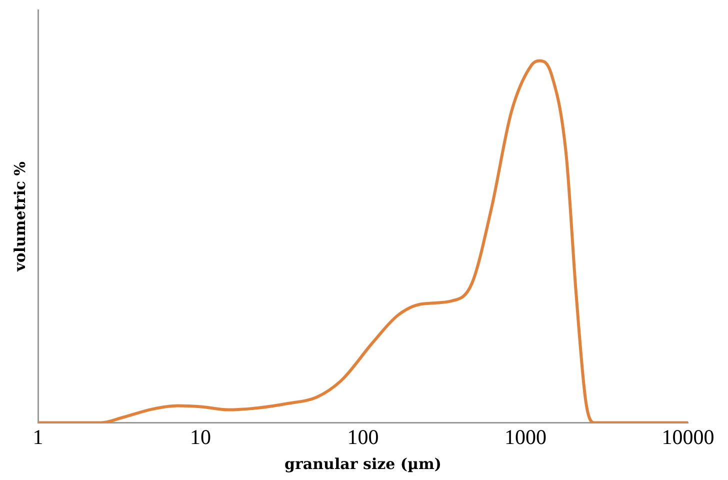  What do you see at coordinates (688, 436) in the screenshot?
I see `x-tick-label: 10000` at bounding box center [688, 436].